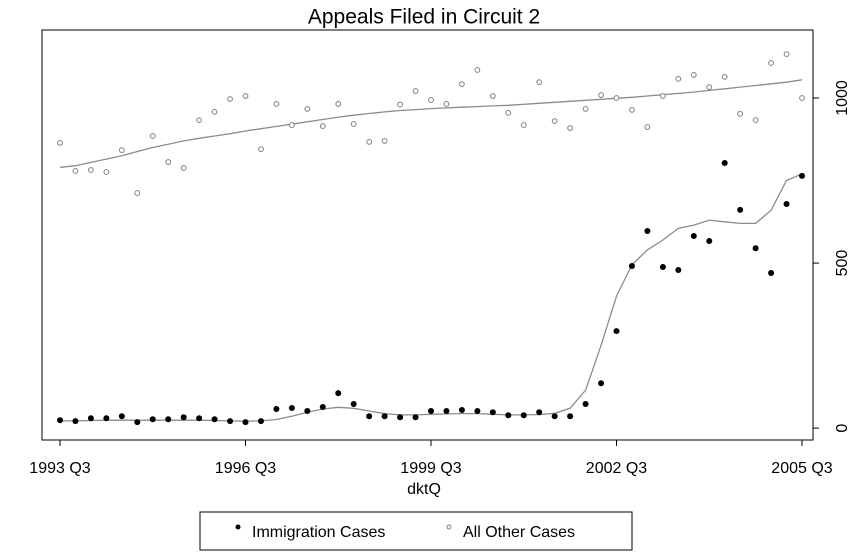 Image resolution: width=850 pixels, height=555 pixels. I want to click on y-tick-label: 1000, so click(842, 98).